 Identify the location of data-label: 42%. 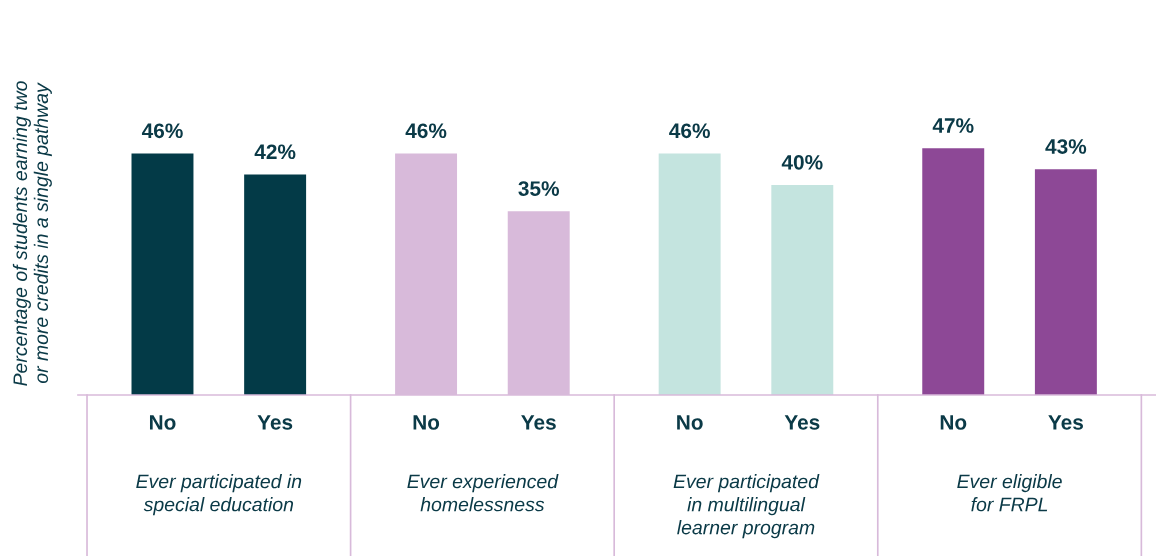
(275, 152).